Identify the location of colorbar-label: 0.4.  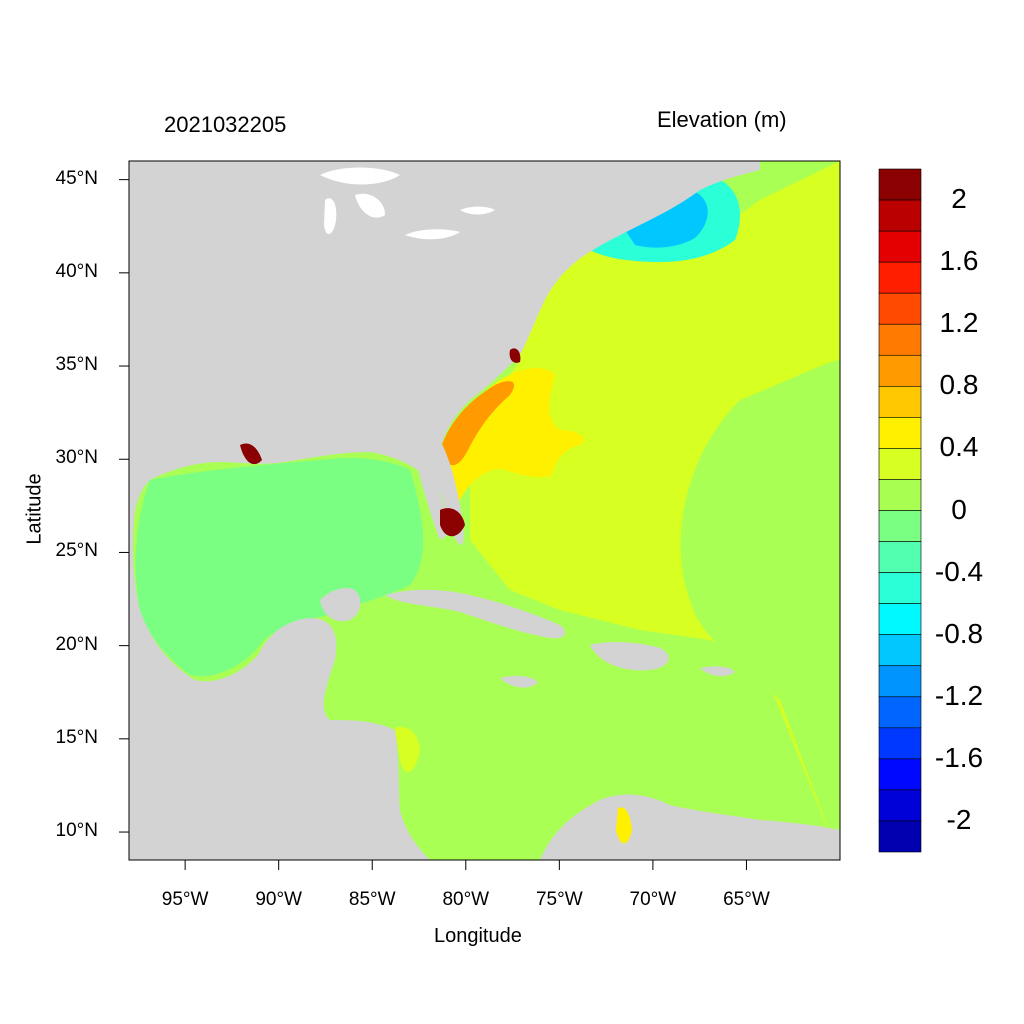
(959, 447).